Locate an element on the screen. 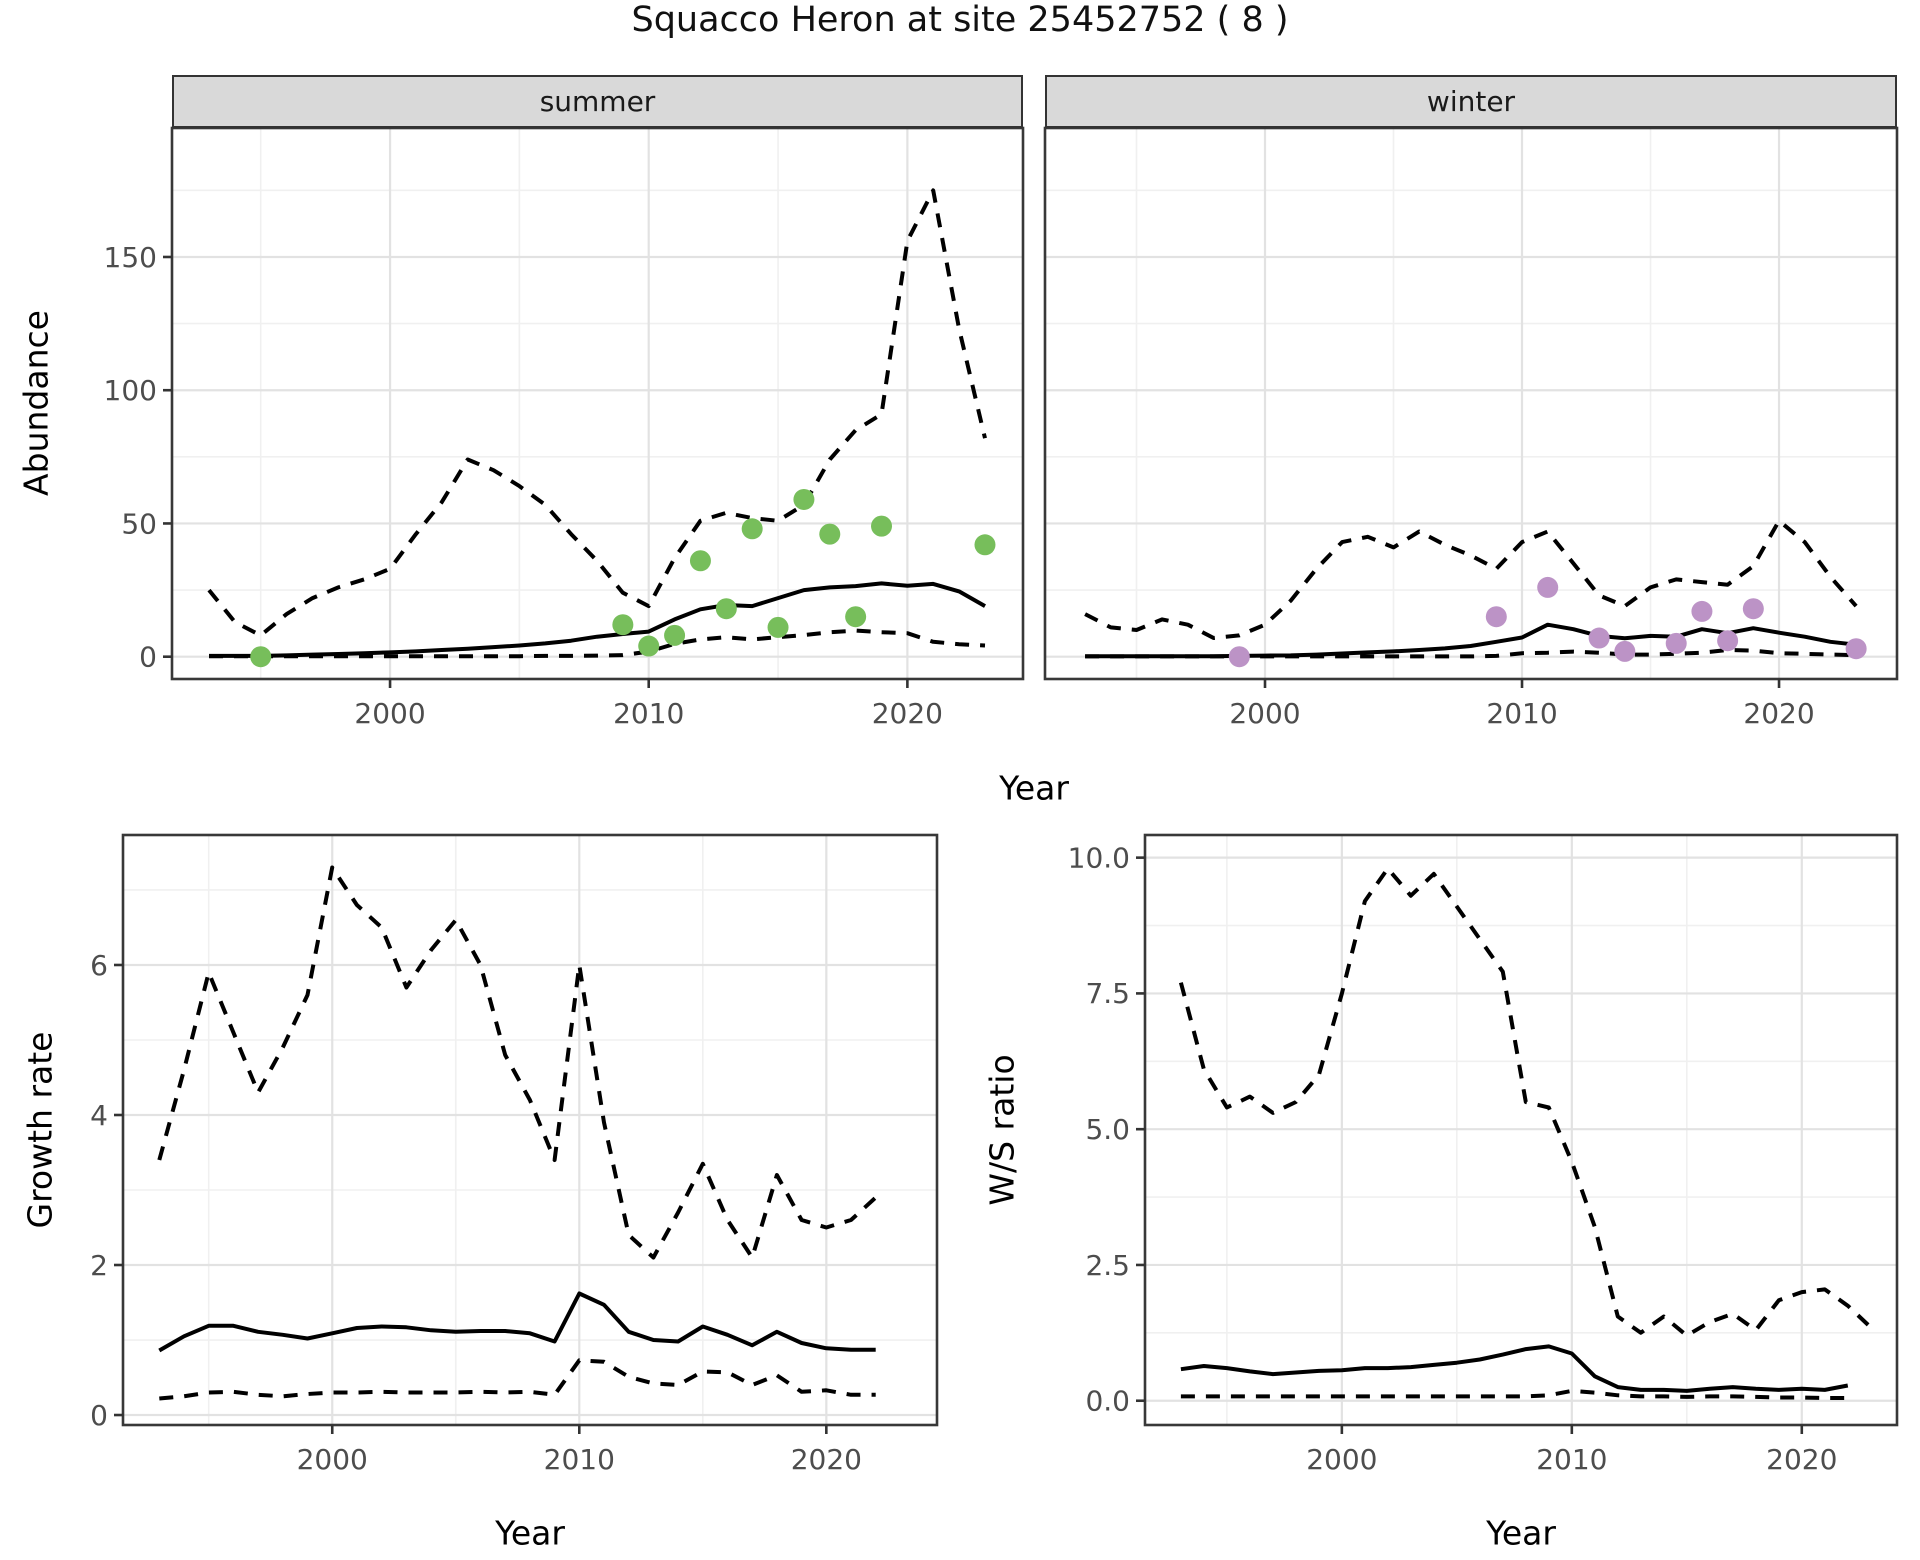 The width and height of the screenshot is (1920, 1560). y-tick-label: 0.0 is located at coordinates (1107, 1401).